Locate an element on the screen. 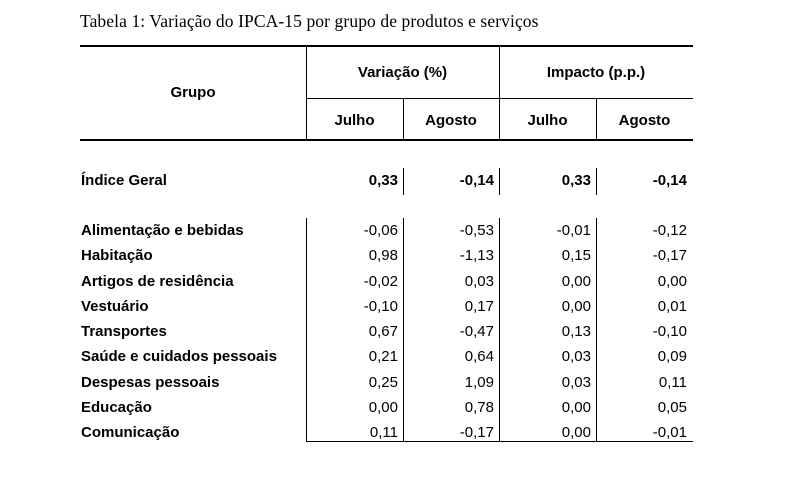 This screenshot has height=481, width=786. table-bottom-rule is located at coordinates (499, 441).